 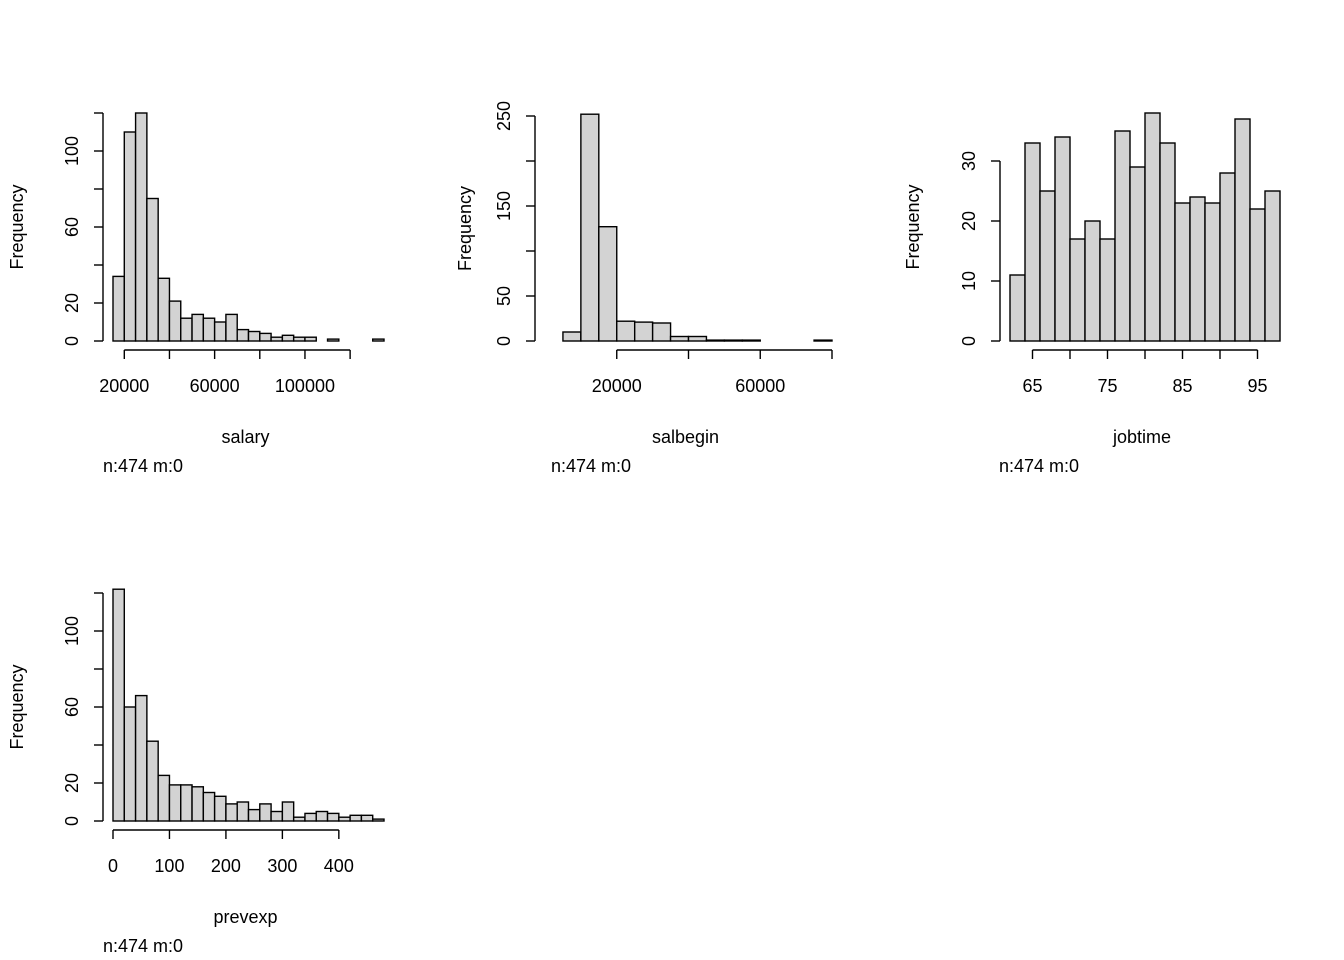 What do you see at coordinates (305, 386) in the screenshot?
I see `x-tick-label: 100000` at bounding box center [305, 386].